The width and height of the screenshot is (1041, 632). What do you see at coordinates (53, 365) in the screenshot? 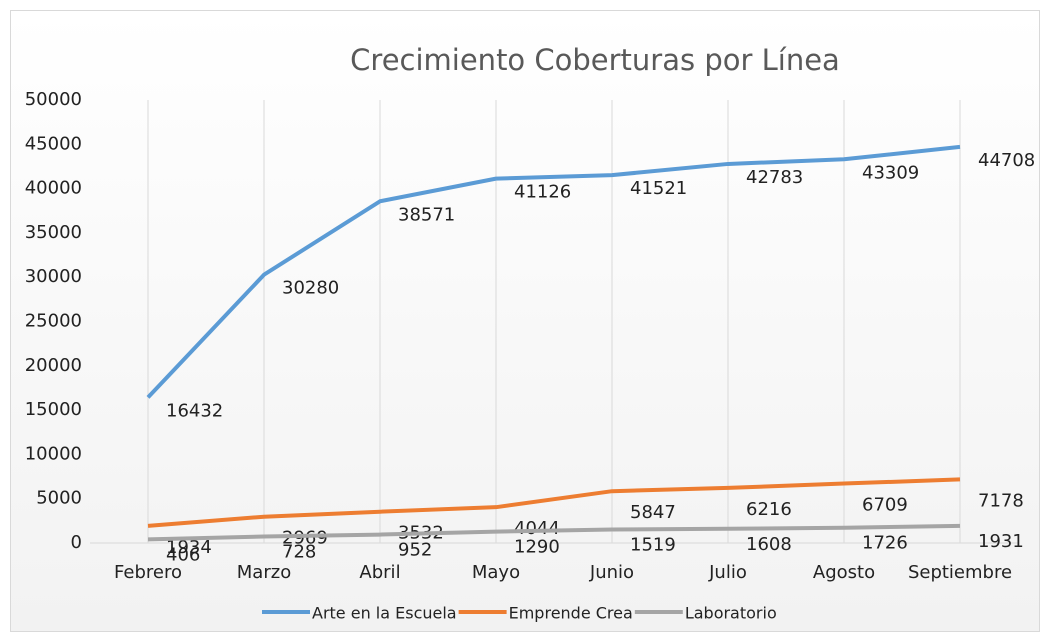
I see `y-tick-label: 20000` at bounding box center [53, 365].